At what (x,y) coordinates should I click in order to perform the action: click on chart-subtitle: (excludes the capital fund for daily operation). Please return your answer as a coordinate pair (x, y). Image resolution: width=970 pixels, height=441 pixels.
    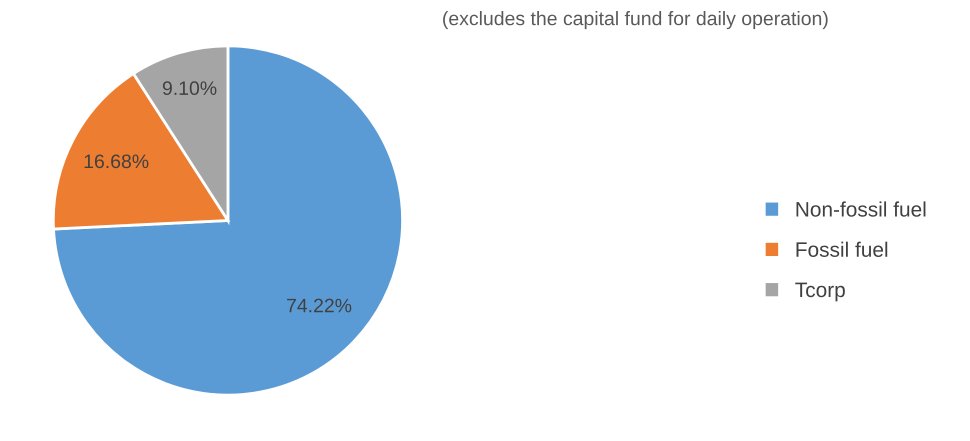
    Looking at the image, I should click on (635, 20).